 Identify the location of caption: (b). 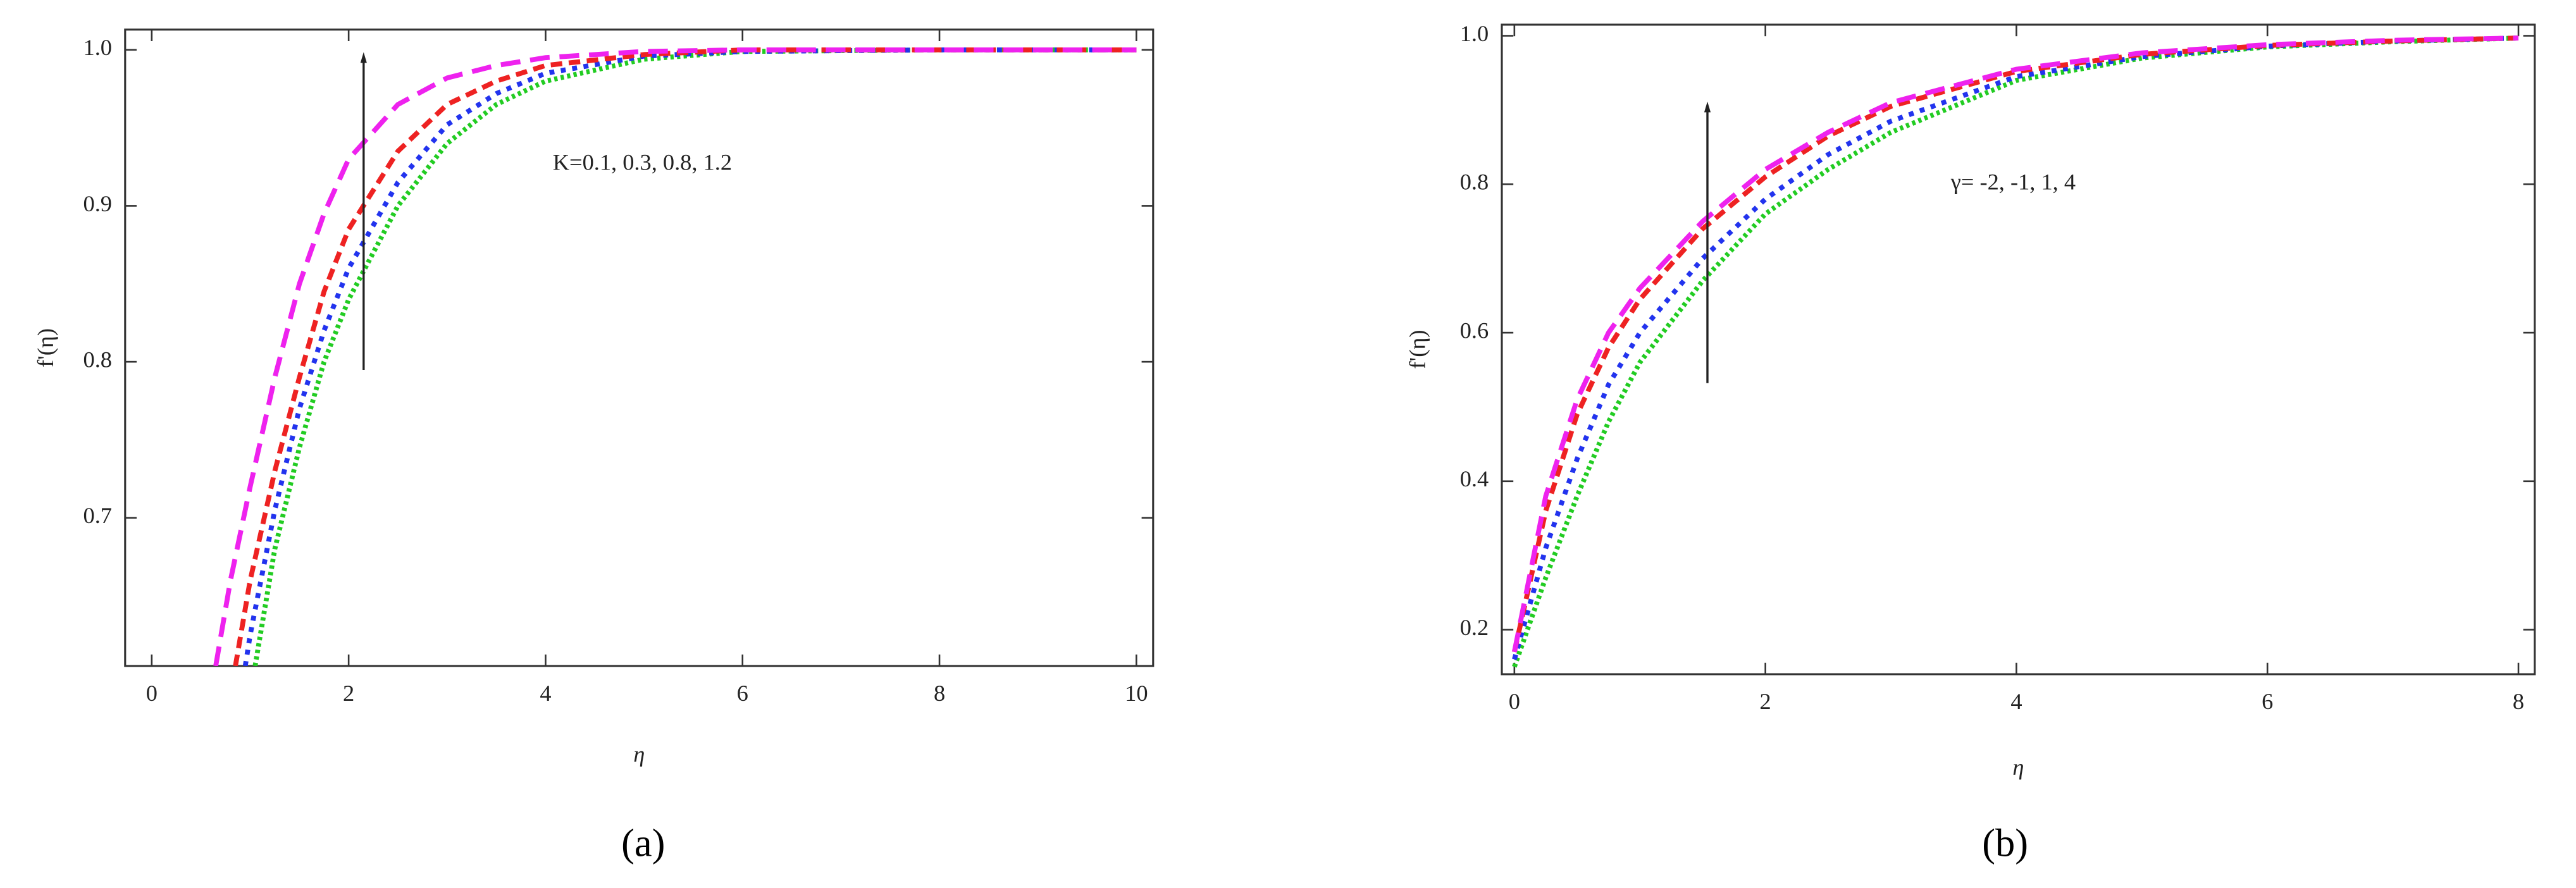
(2005, 843).